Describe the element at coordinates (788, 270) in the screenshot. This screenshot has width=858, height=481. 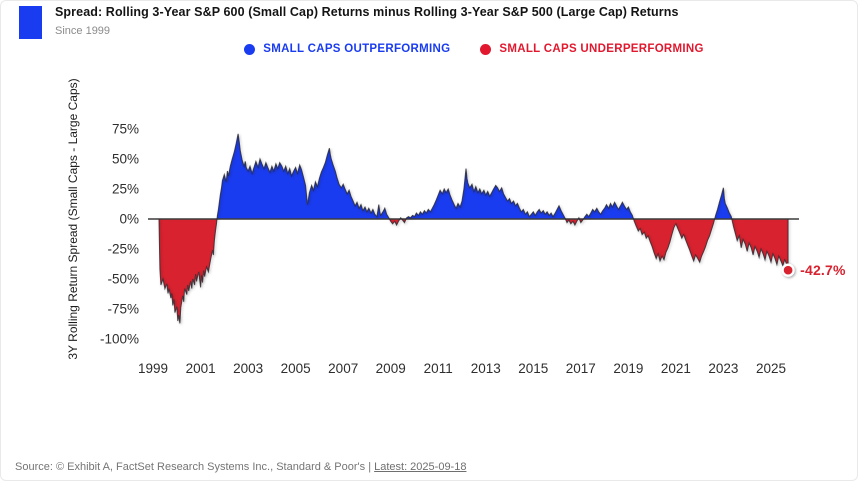
I see `latest-point-marker` at that location.